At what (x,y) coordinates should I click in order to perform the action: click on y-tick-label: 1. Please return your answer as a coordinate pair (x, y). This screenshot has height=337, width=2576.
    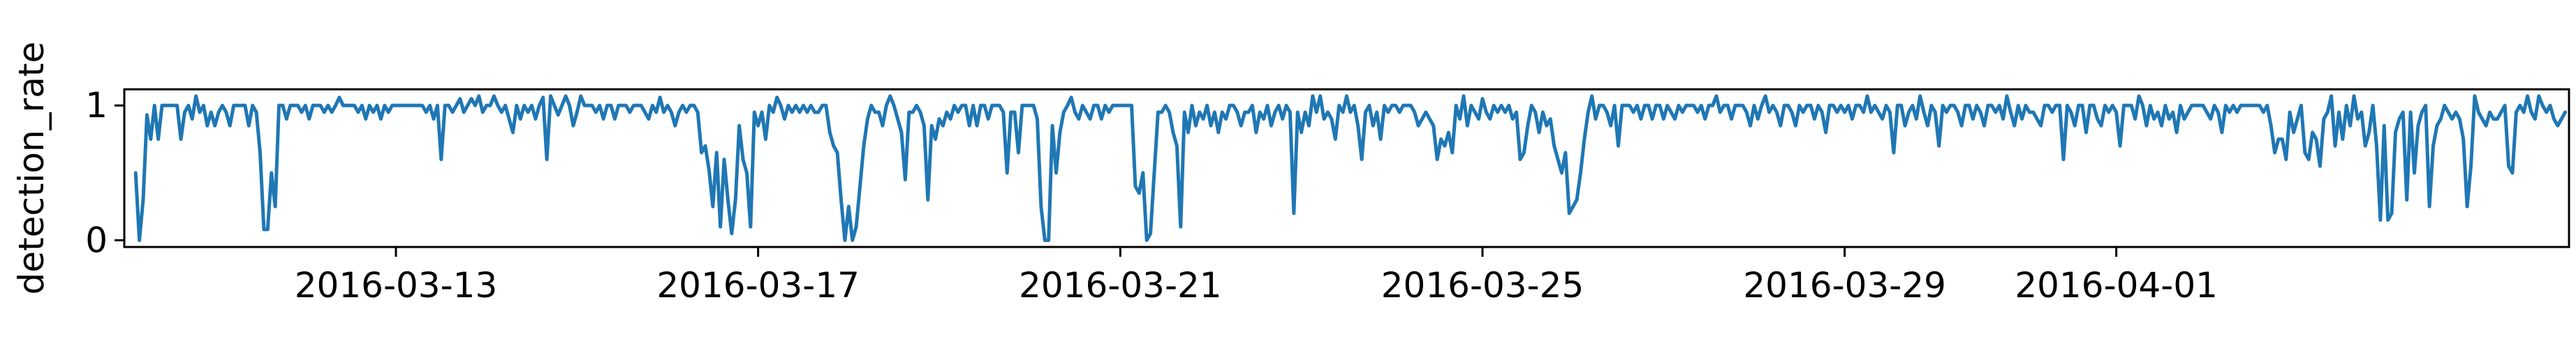
    Looking at the image, I should click on (96, 106).